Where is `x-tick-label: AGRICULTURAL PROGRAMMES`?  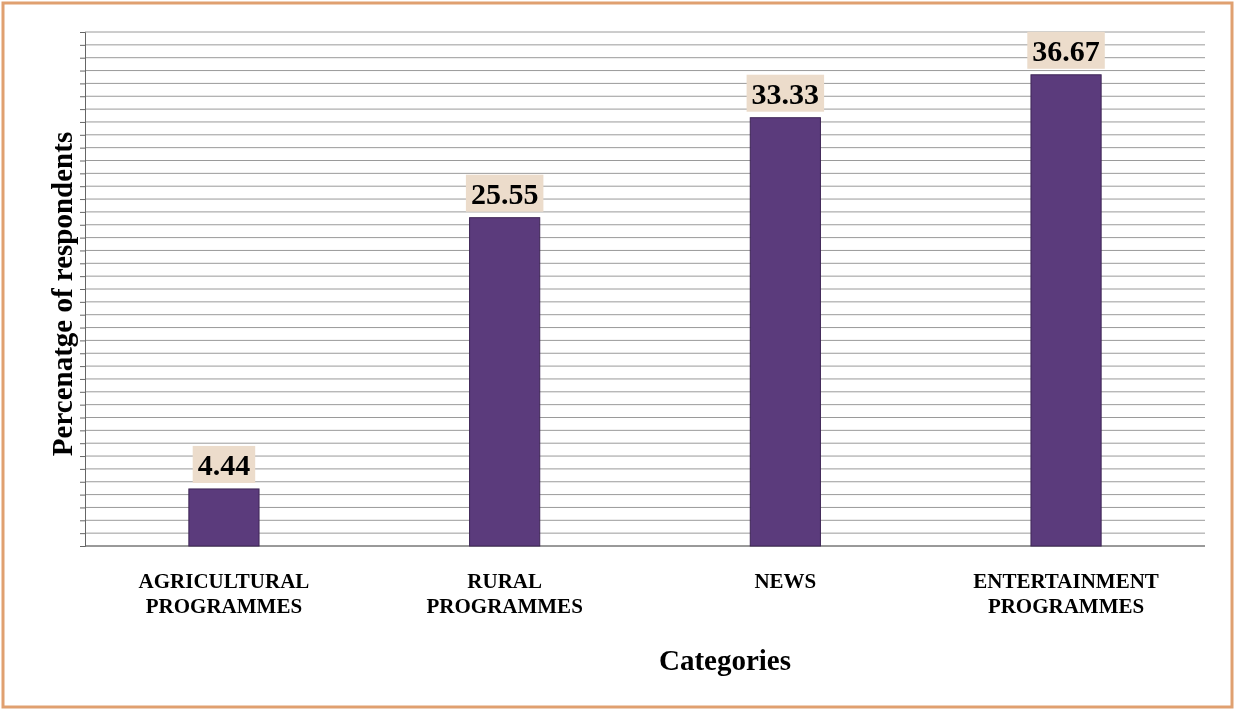 x-tick-label: AGRICULTURAL PROGRAMMES is located at coordinates (224, 594).